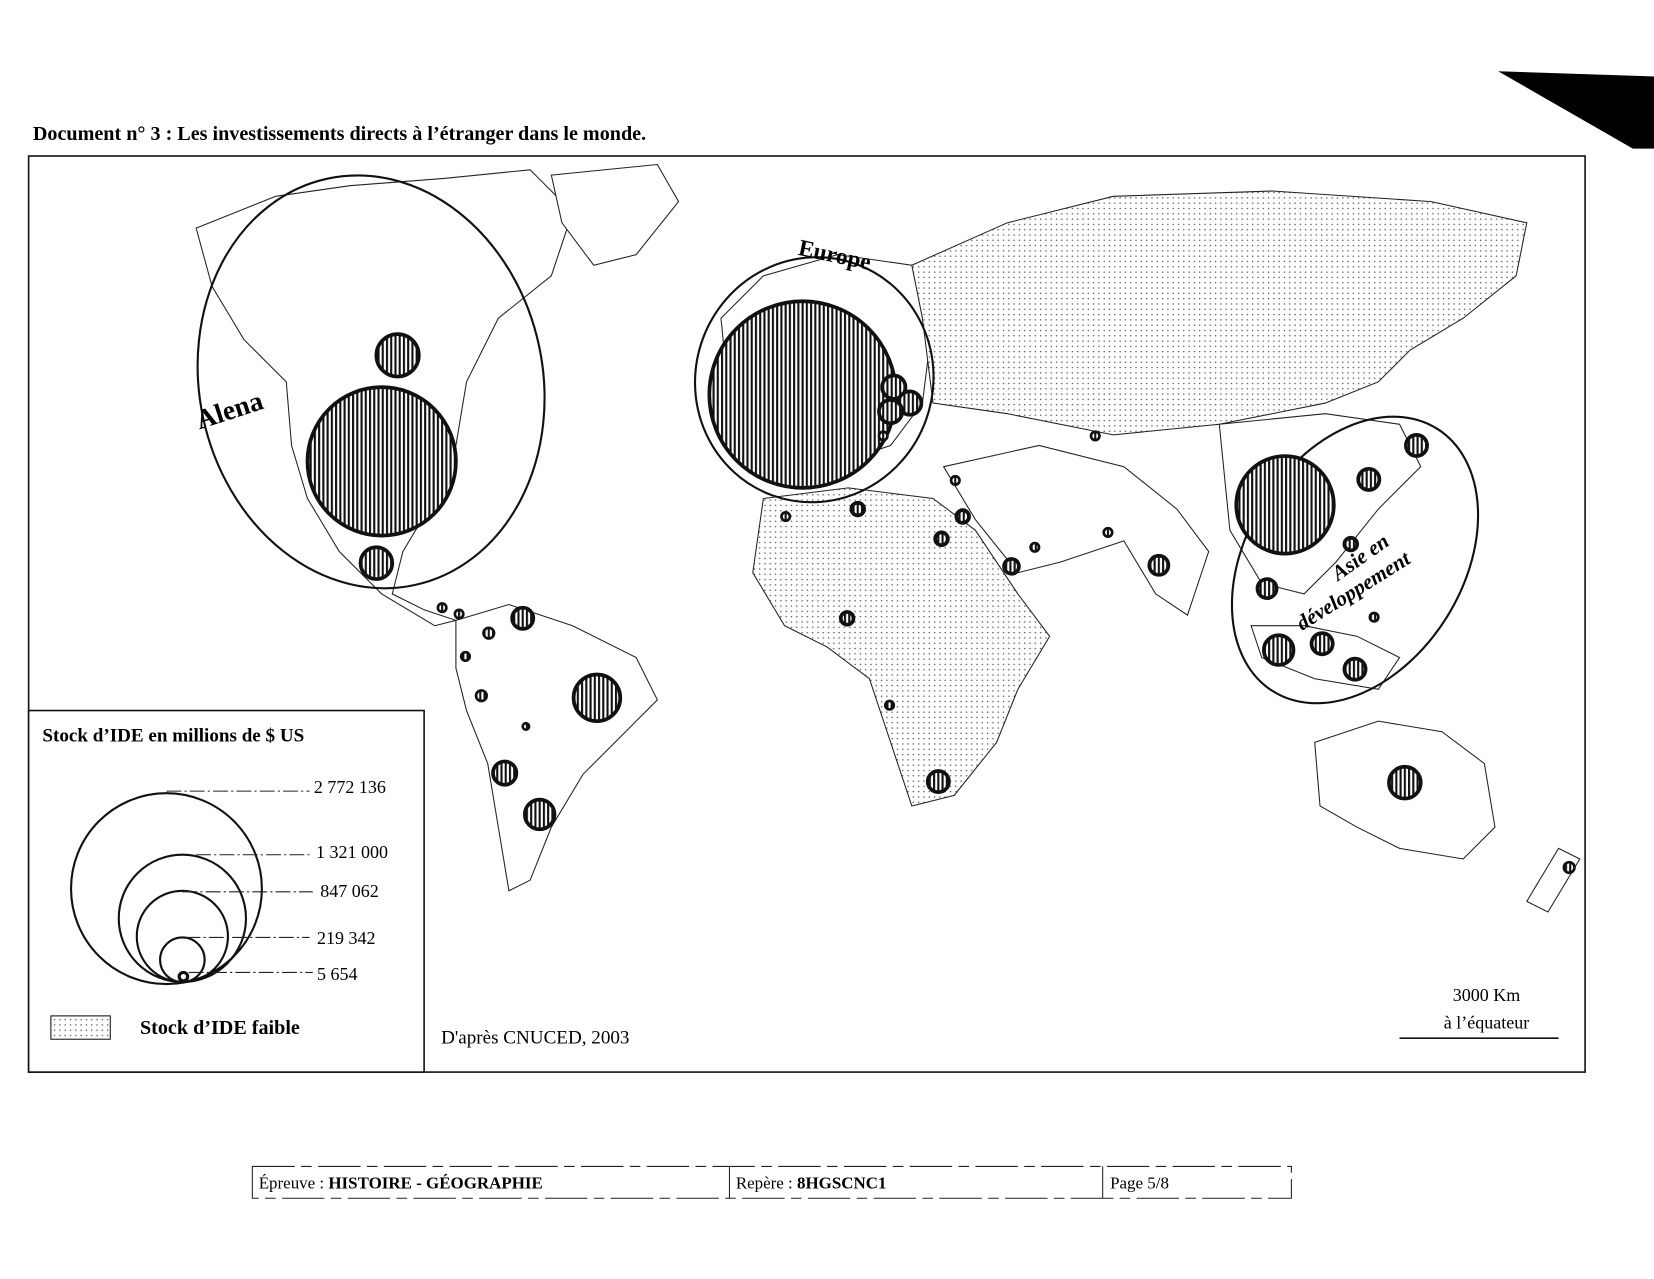 This screenshot has height=1279, width=1654. I want to click on alena-ellipse, so click(371, 382).